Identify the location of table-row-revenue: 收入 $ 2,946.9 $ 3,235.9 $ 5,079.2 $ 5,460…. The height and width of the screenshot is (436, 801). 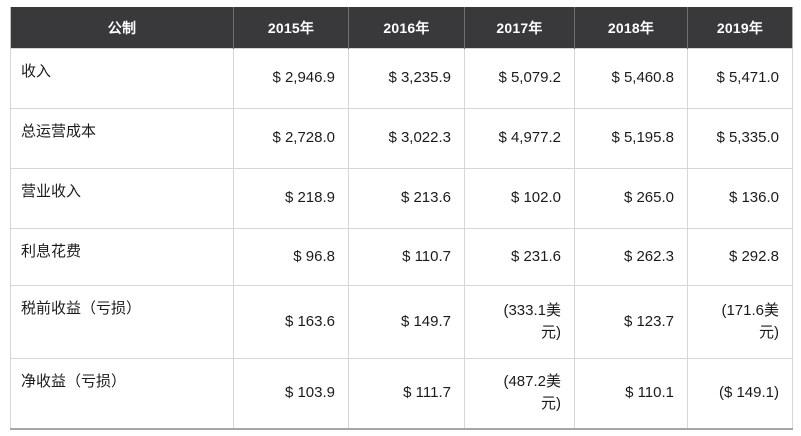
(401, 78).